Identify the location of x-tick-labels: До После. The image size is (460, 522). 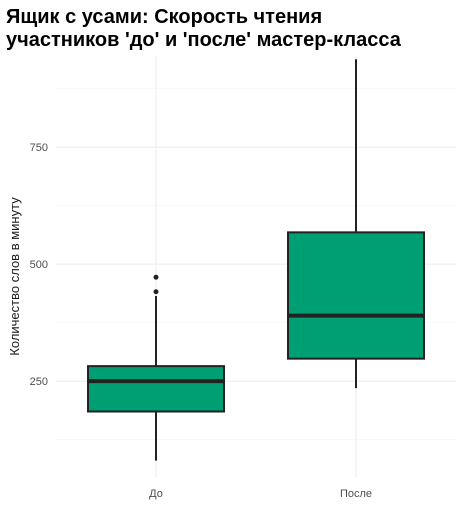
(260, 494).